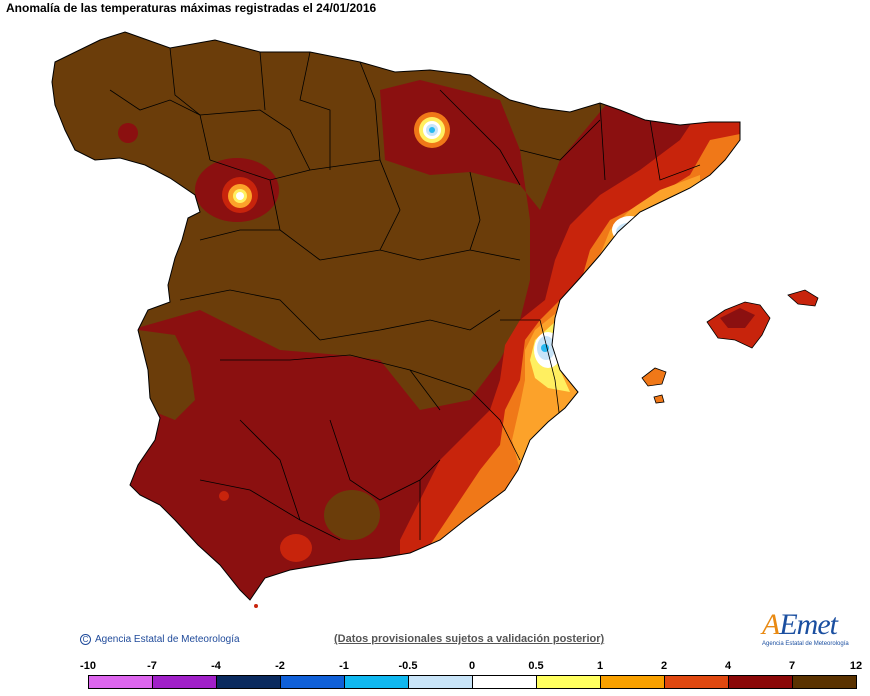 This screenshot has height=696, width=870. I want to click on logo-subtitle: Agencia Estatal de Meteorología, so click(805, 644).